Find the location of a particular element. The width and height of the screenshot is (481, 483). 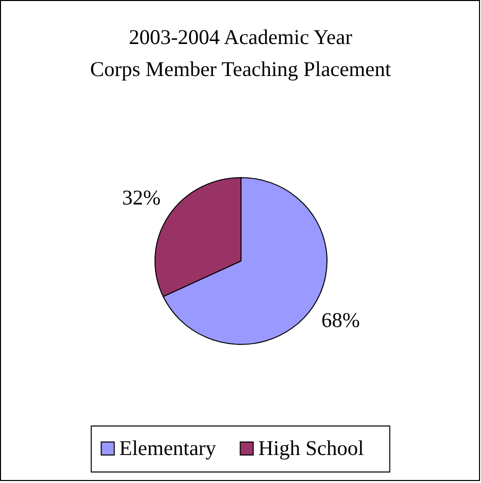

legend-label: Elementary is located at coordinates (168, 448).